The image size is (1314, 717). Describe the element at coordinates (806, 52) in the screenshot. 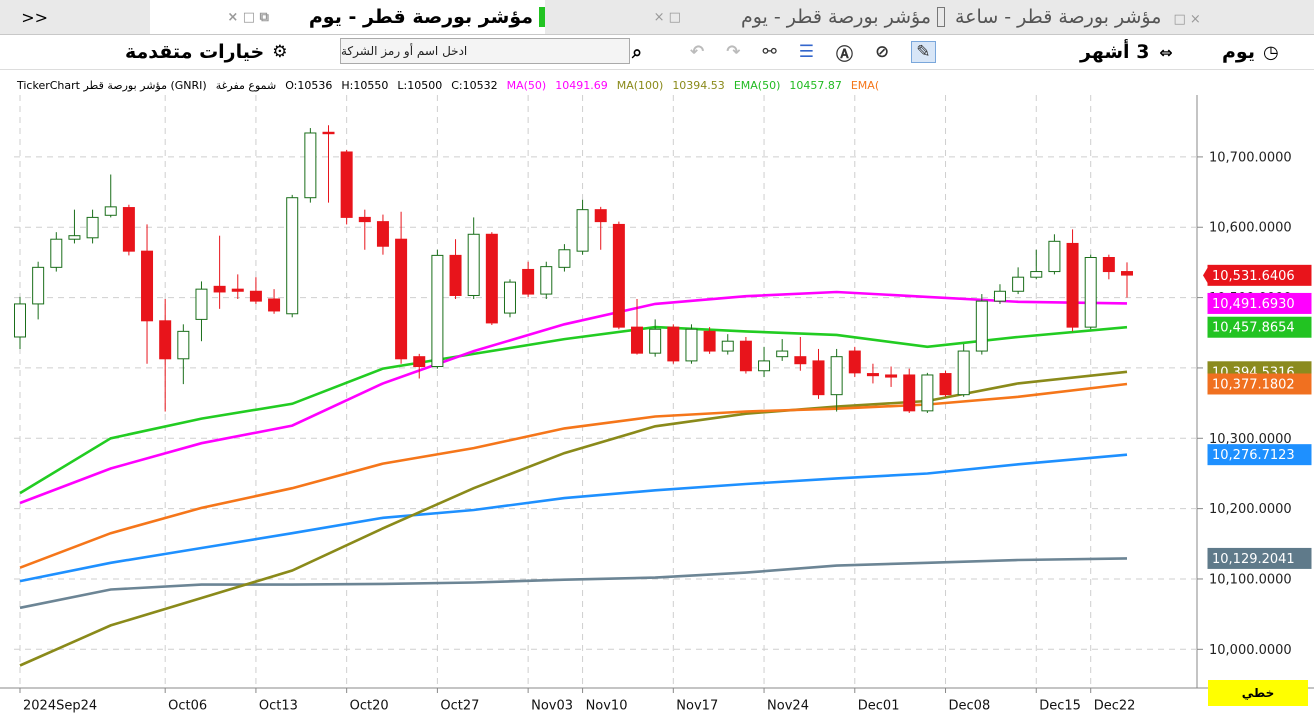

I see `indicators: ☰` at that location.